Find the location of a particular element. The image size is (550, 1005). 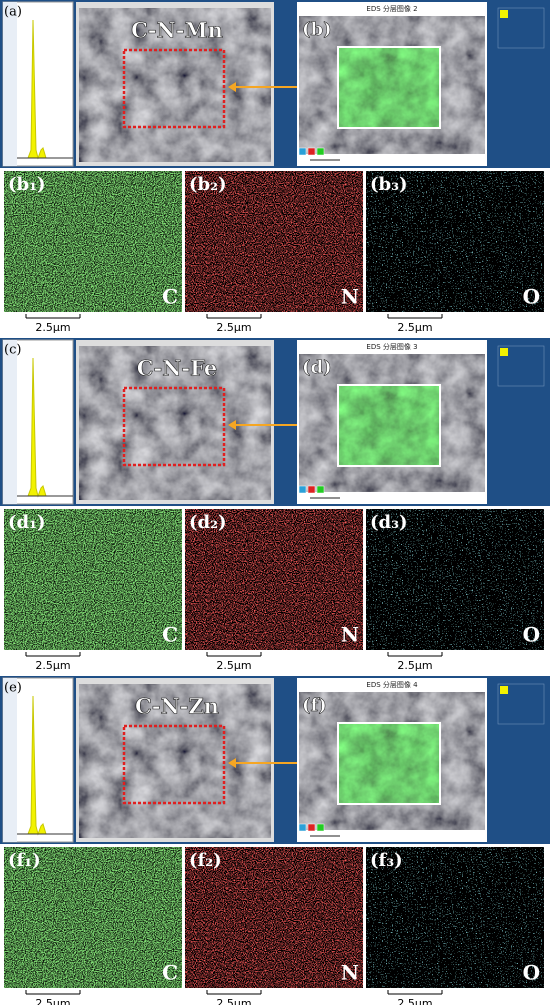

eds-header: EDS 分层图像 2 is located at coordinates (391, 8).